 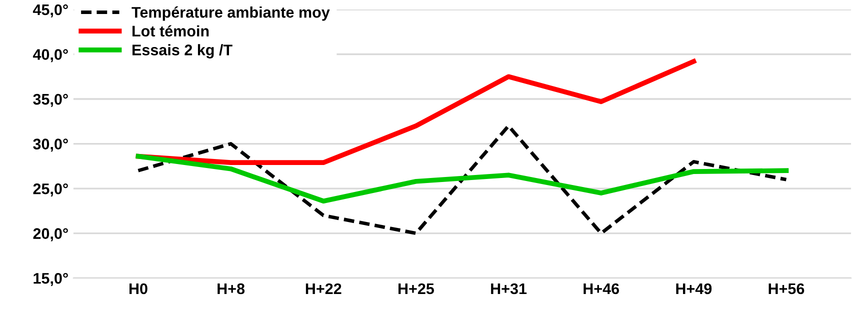 I want to click on x-tick-label: H+56, so click(x=786, y=288).